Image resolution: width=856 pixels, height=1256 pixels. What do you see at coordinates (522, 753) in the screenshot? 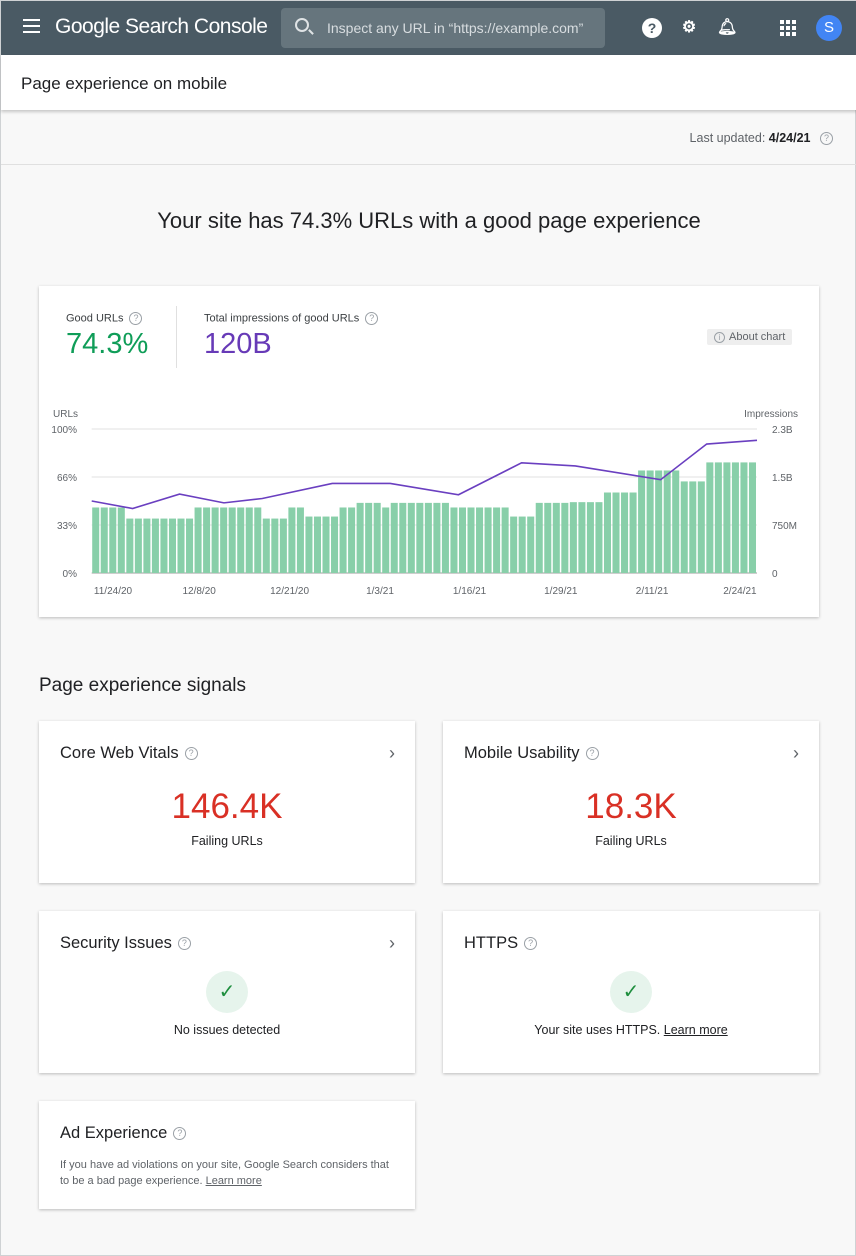
I see `card-title: Mobile Usability` at bounding box center [522, 753].